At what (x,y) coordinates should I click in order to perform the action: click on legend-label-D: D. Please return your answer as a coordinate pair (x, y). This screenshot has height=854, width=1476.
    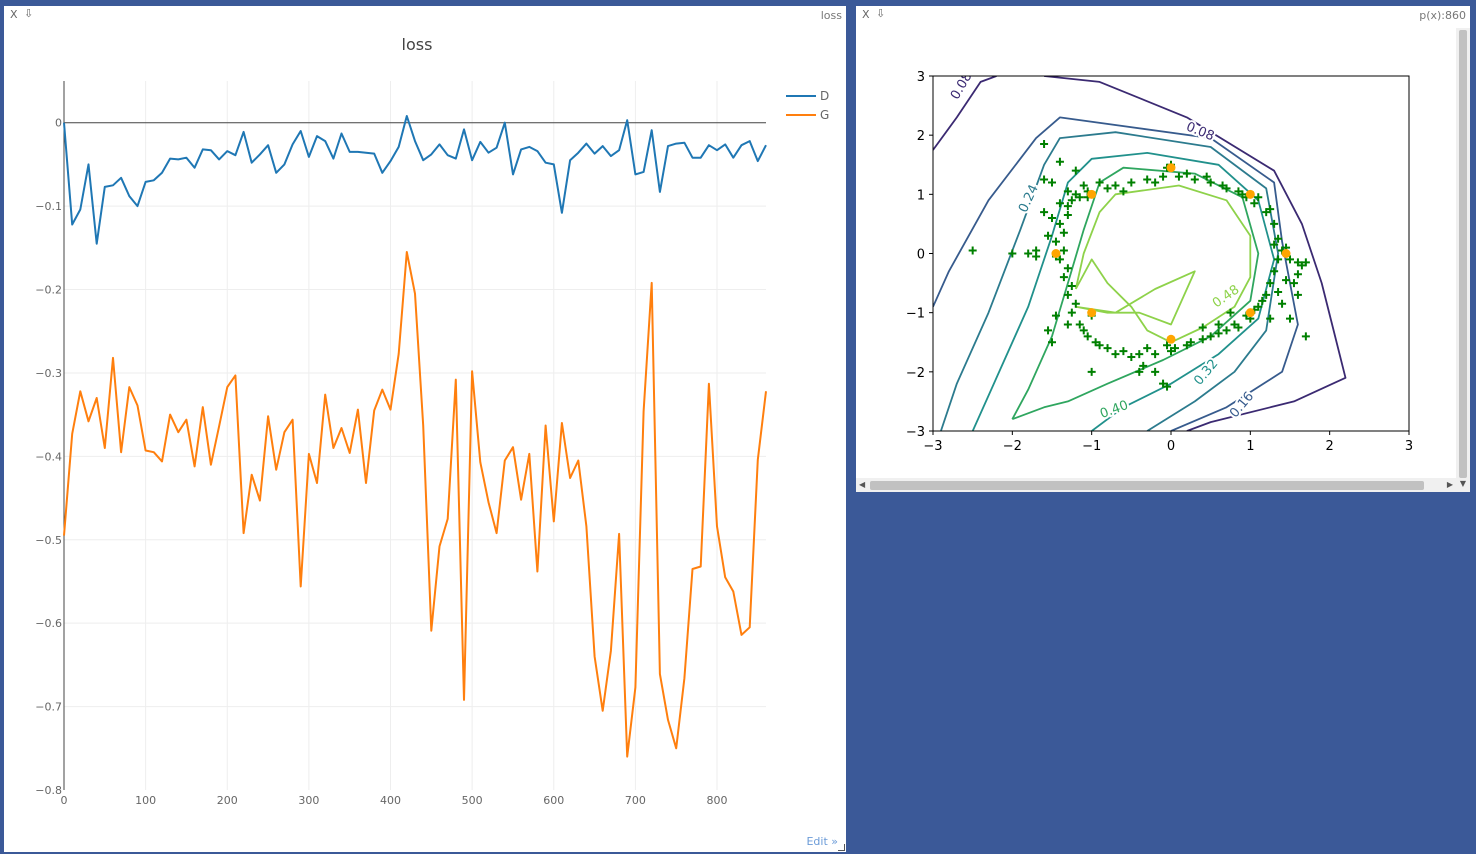
    Looking at the image, I should click on (824, 96).